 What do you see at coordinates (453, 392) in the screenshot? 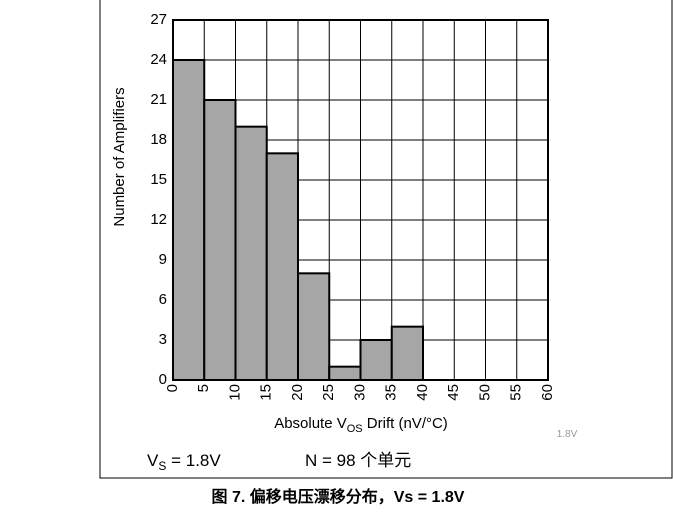
I see `x-tick-label: 45` at bounding box center [453, 392].